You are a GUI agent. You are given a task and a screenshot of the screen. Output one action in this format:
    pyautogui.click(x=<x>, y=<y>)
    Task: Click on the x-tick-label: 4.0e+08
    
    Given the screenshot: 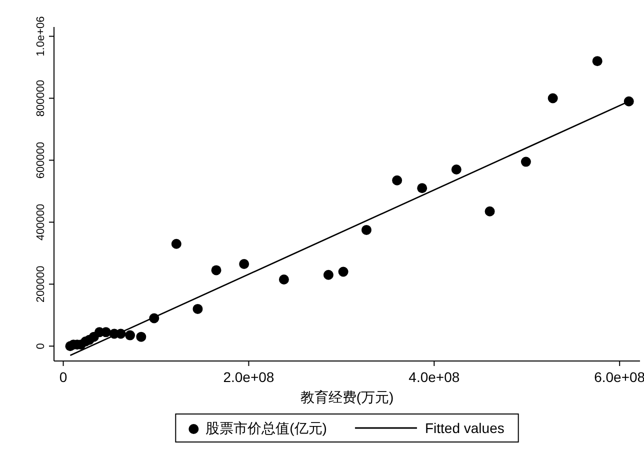 What is the action you would take?
    pyautogui.click(x=434, y=377)
    